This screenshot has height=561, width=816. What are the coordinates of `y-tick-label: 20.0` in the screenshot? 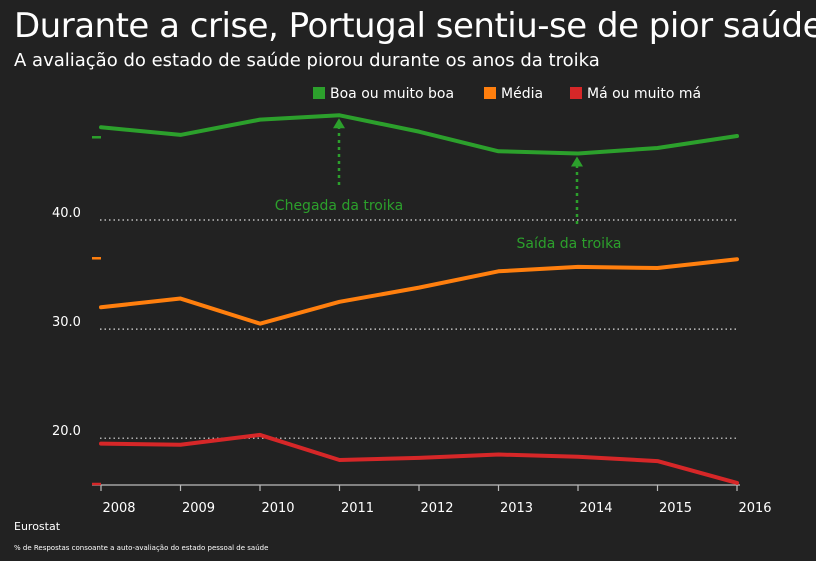 It's located at (66, 431).